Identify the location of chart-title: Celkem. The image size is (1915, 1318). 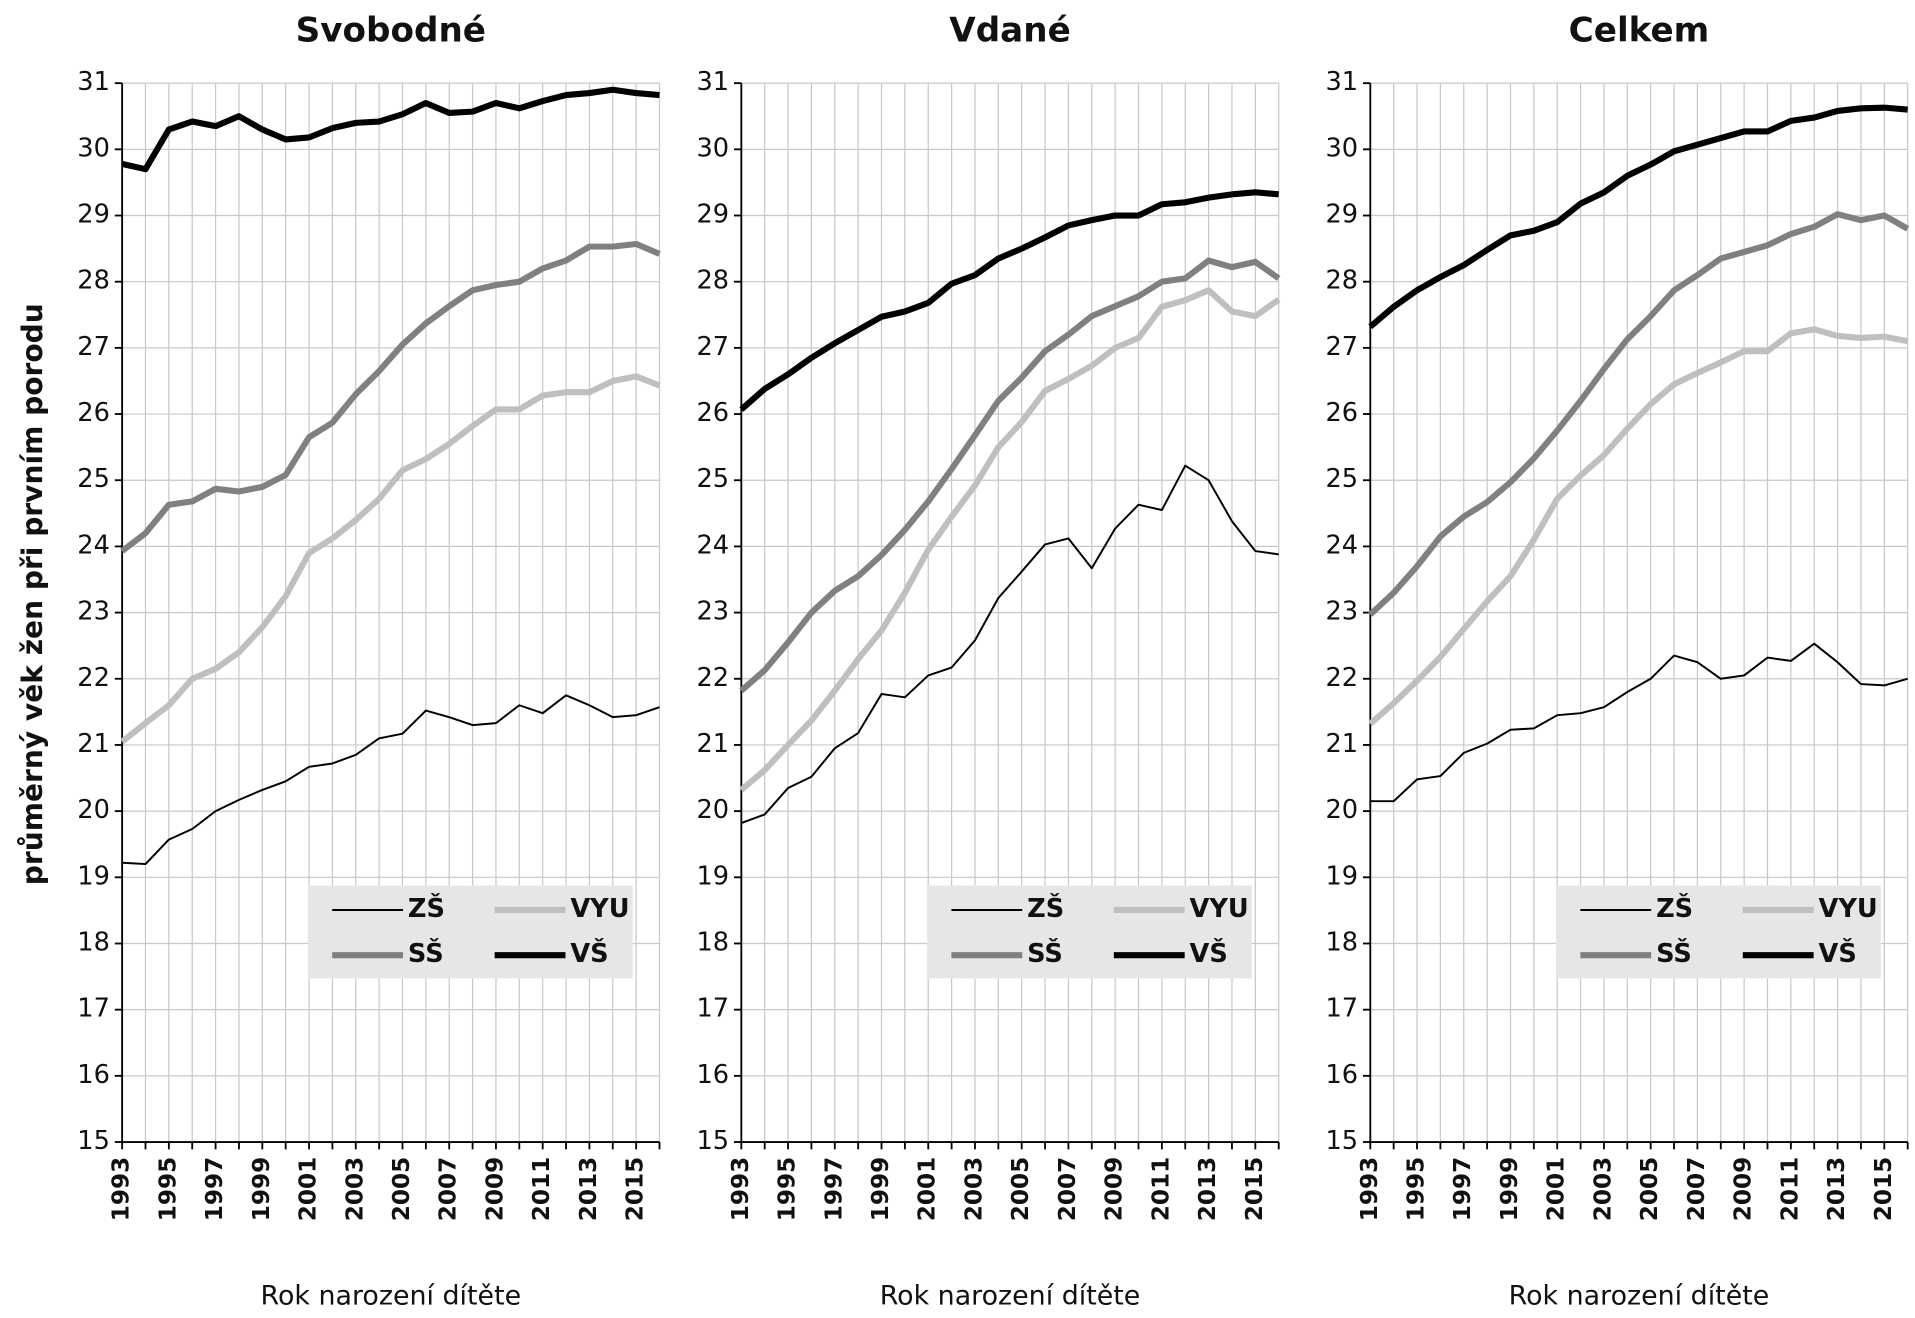
(1639, 30).